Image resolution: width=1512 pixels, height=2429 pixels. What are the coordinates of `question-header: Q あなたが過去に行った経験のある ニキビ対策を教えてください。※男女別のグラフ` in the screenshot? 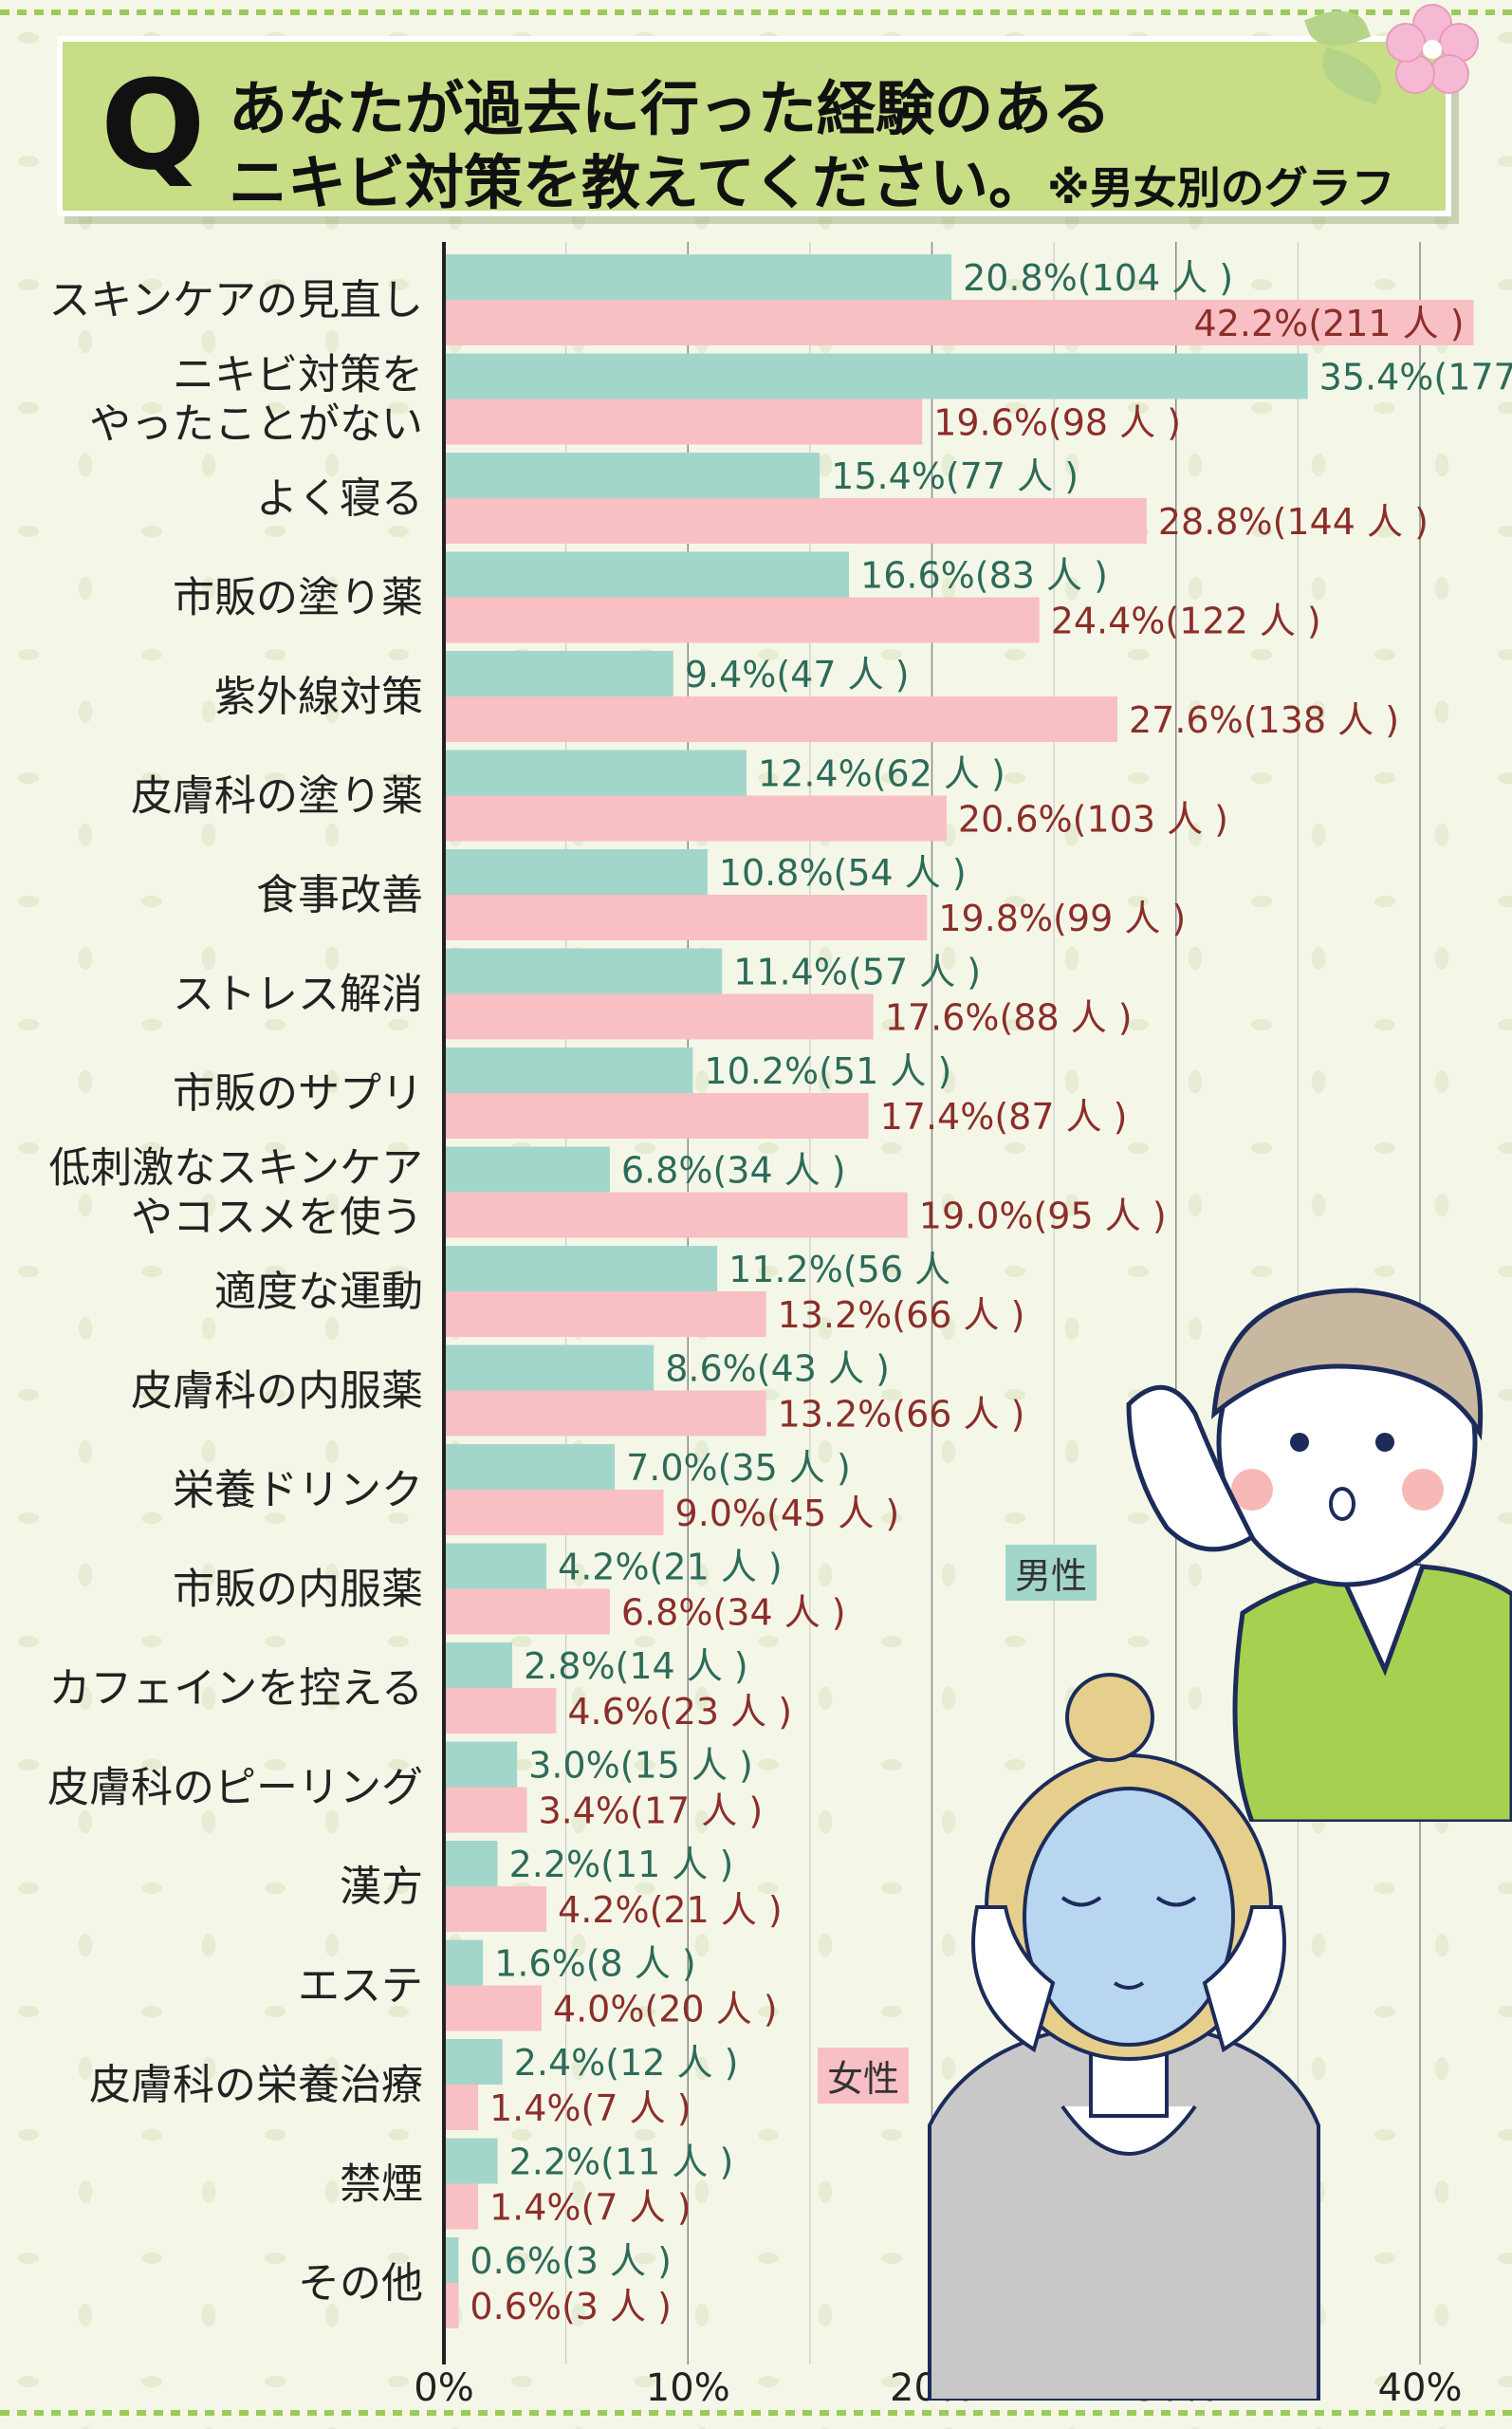 It's located at (754, 126).